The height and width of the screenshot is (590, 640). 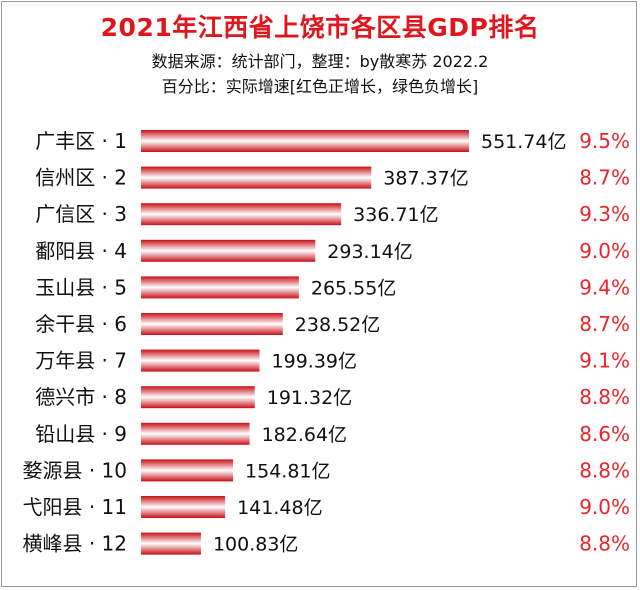 I want to click on category-label: 弋阳县 · 11, so click(x=74, y=507).